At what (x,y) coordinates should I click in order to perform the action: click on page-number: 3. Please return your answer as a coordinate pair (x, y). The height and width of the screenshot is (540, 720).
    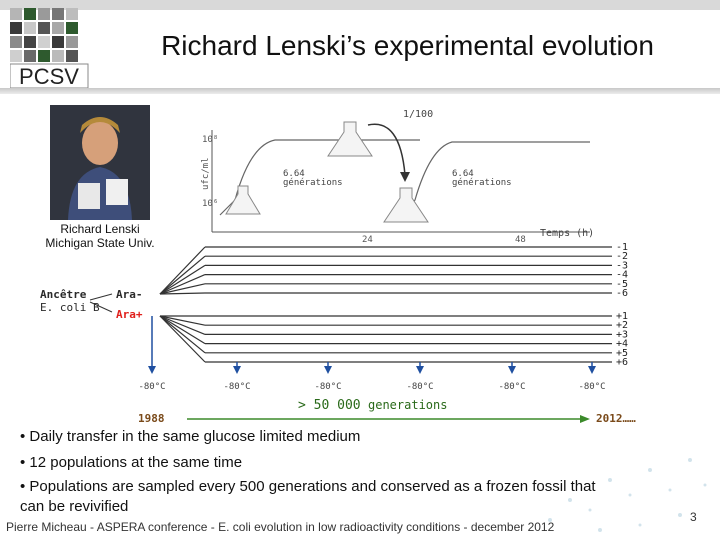
    Looking at the image, I should click on (693, 517).